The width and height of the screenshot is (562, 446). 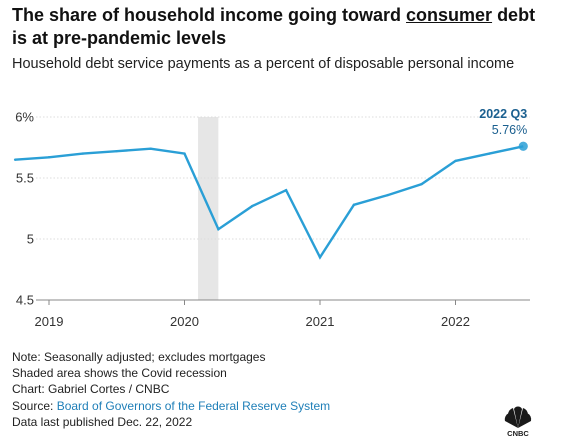 What do you see at coordinates (91, 389) in the screenshot?
I see `chart-credit: Chart: Gabriel Cortes / CNBC` at bounding box center [91, 389].